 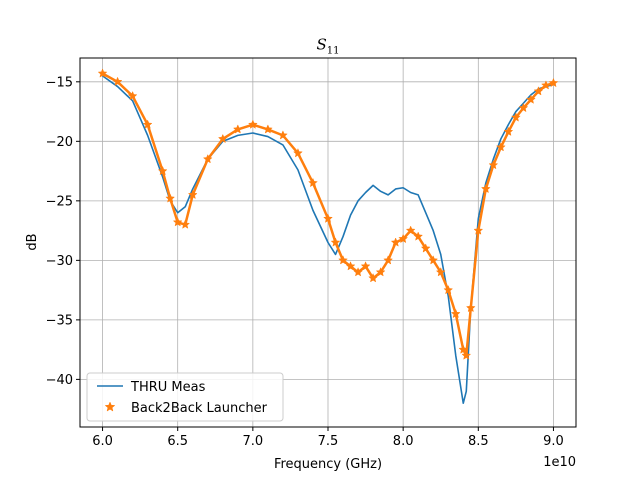 I want to click on chart-title: S11, so click(x=327, y=46).